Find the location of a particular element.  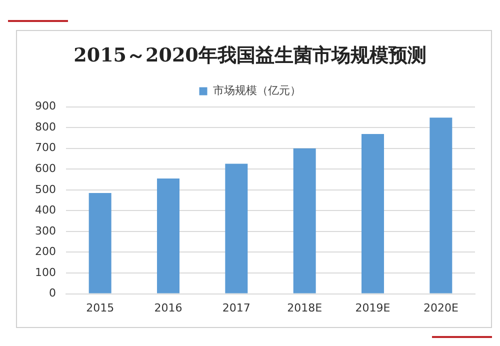

y-tick-label: 0 is located at coordinates (52, 293).